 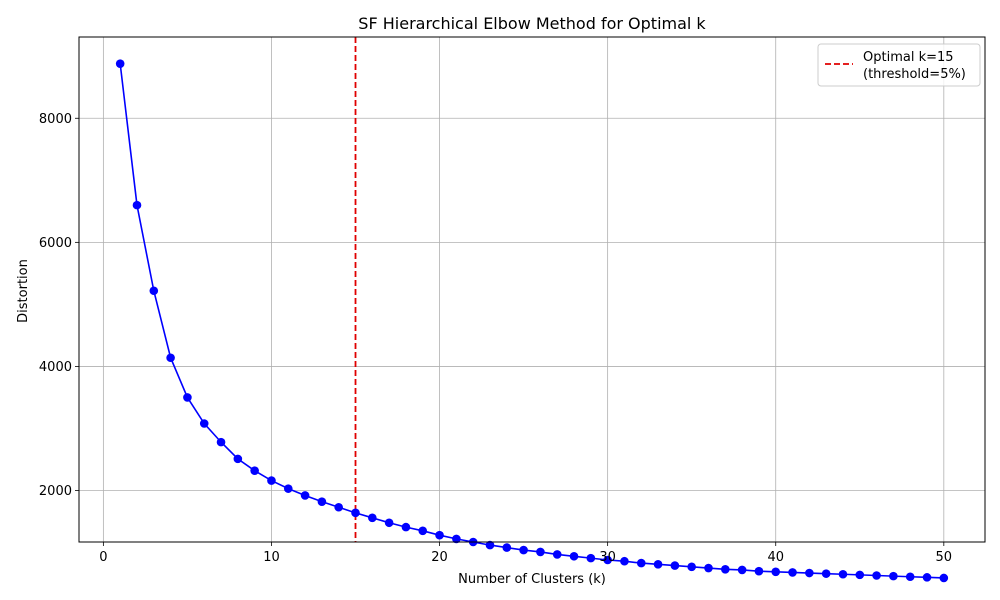 I want to click on legend: Optimal k=15 (threshold=5%), so click(x=899, y=65).